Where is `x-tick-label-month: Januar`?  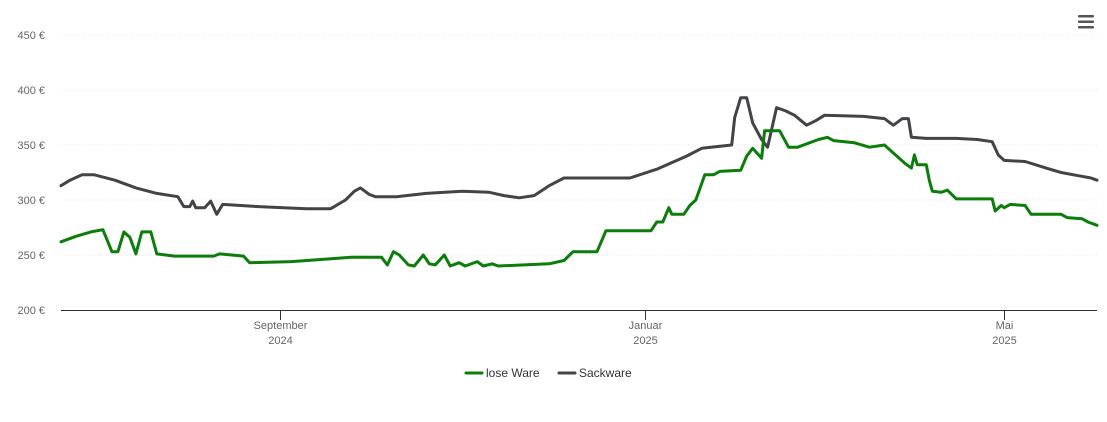 x-tick-label-month: Januar is located at coordinates (646, 326).